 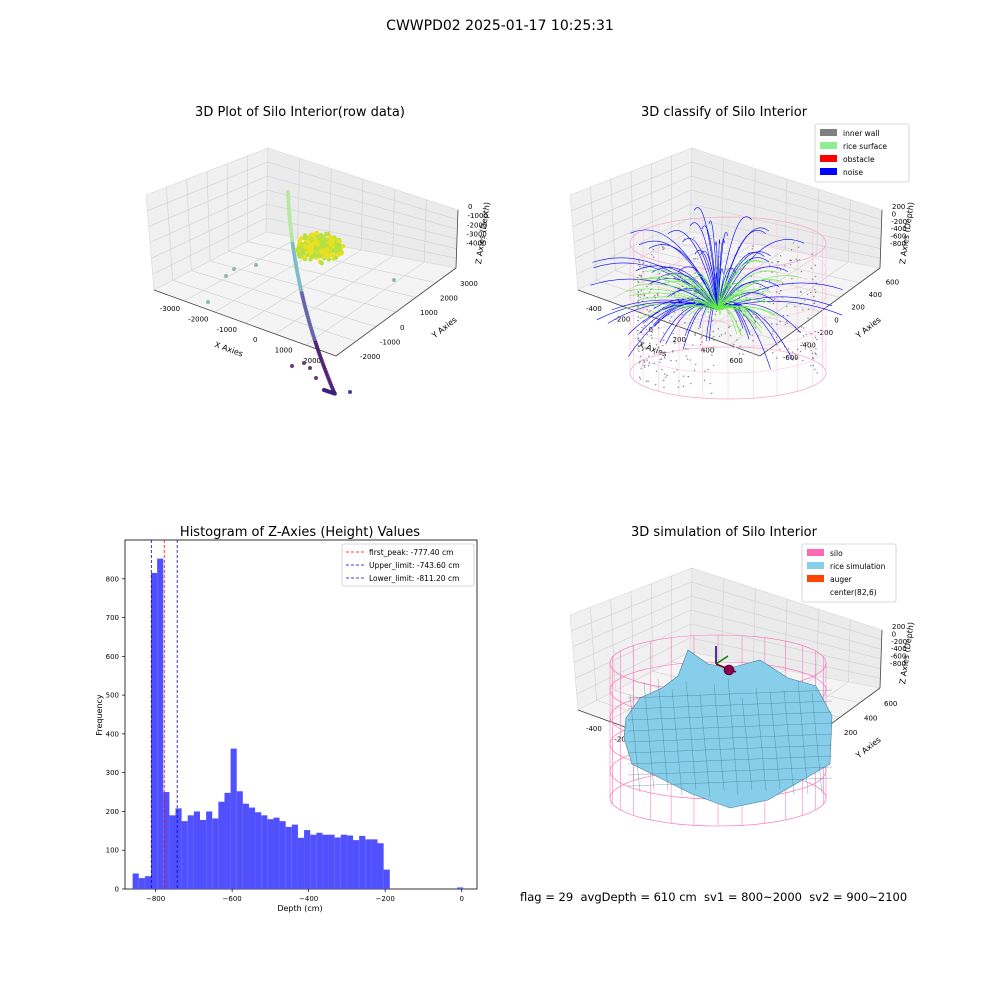 I want to click on y-tick-label: -600, so click(x=791, y=358).